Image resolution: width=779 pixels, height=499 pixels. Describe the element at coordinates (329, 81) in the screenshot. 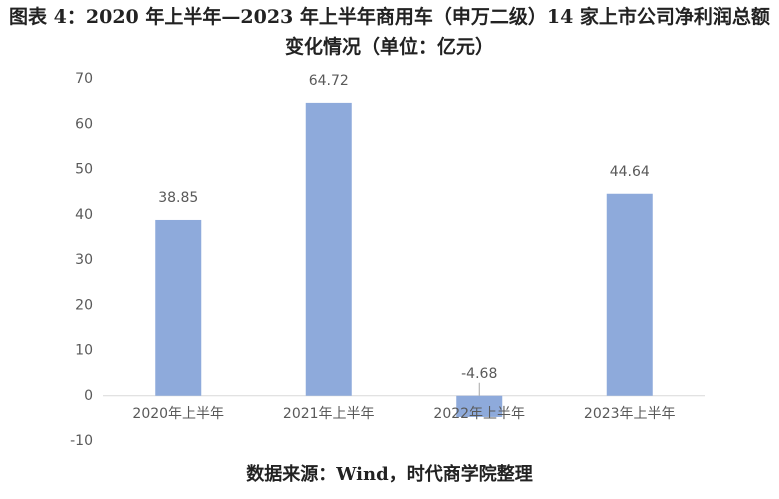

I see `value-label: 64.72` at that location.